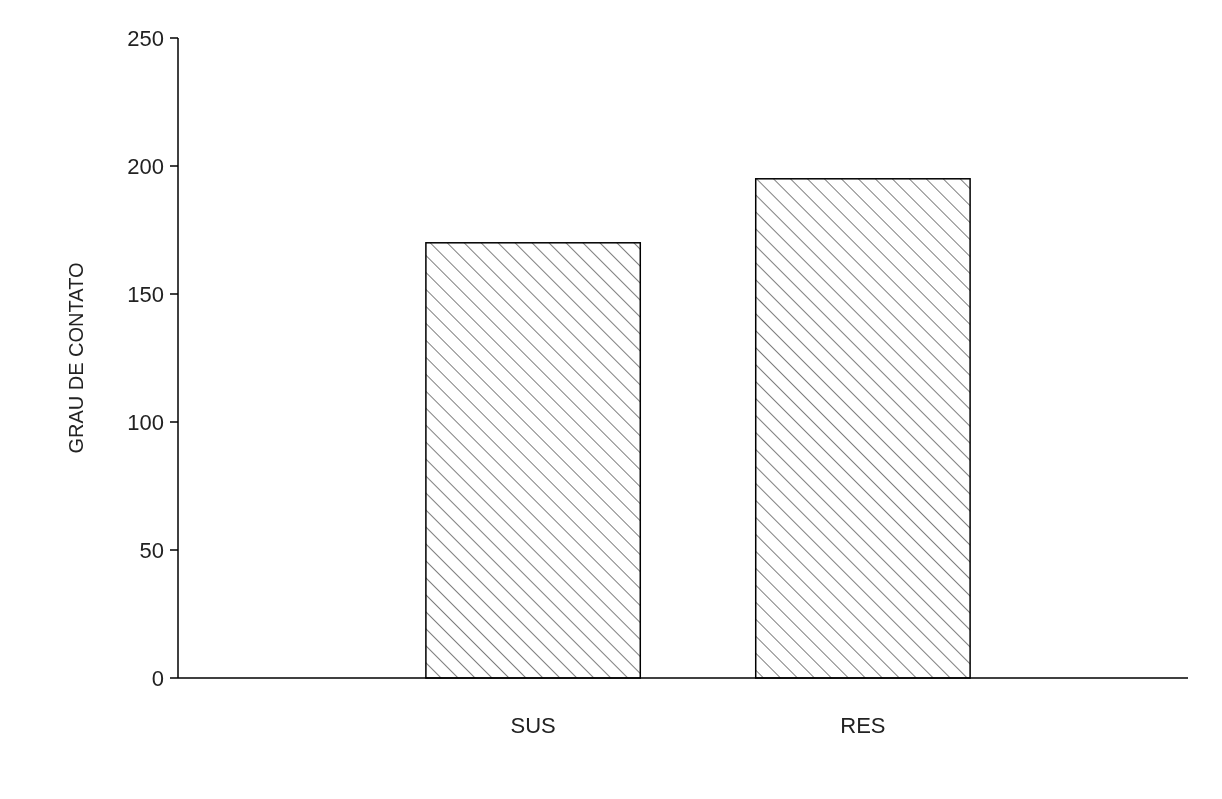 This screenshot has width=1222, height=799. I want to click on y-axis-title: GRAU DE CONTATO, so click(76, 358).